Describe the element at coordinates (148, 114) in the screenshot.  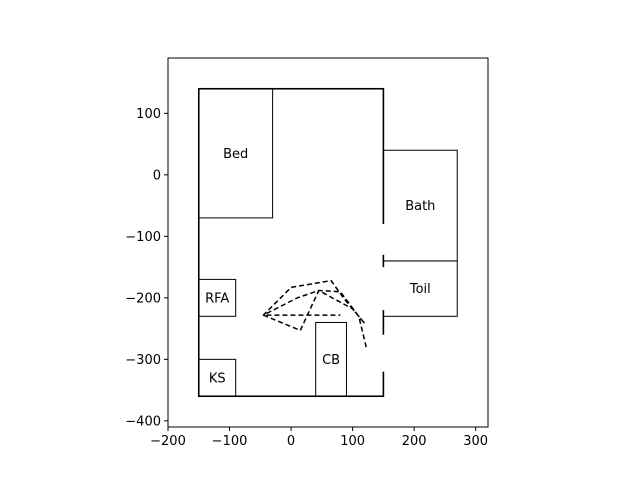
I see `y-tick-label: 100` at that location.